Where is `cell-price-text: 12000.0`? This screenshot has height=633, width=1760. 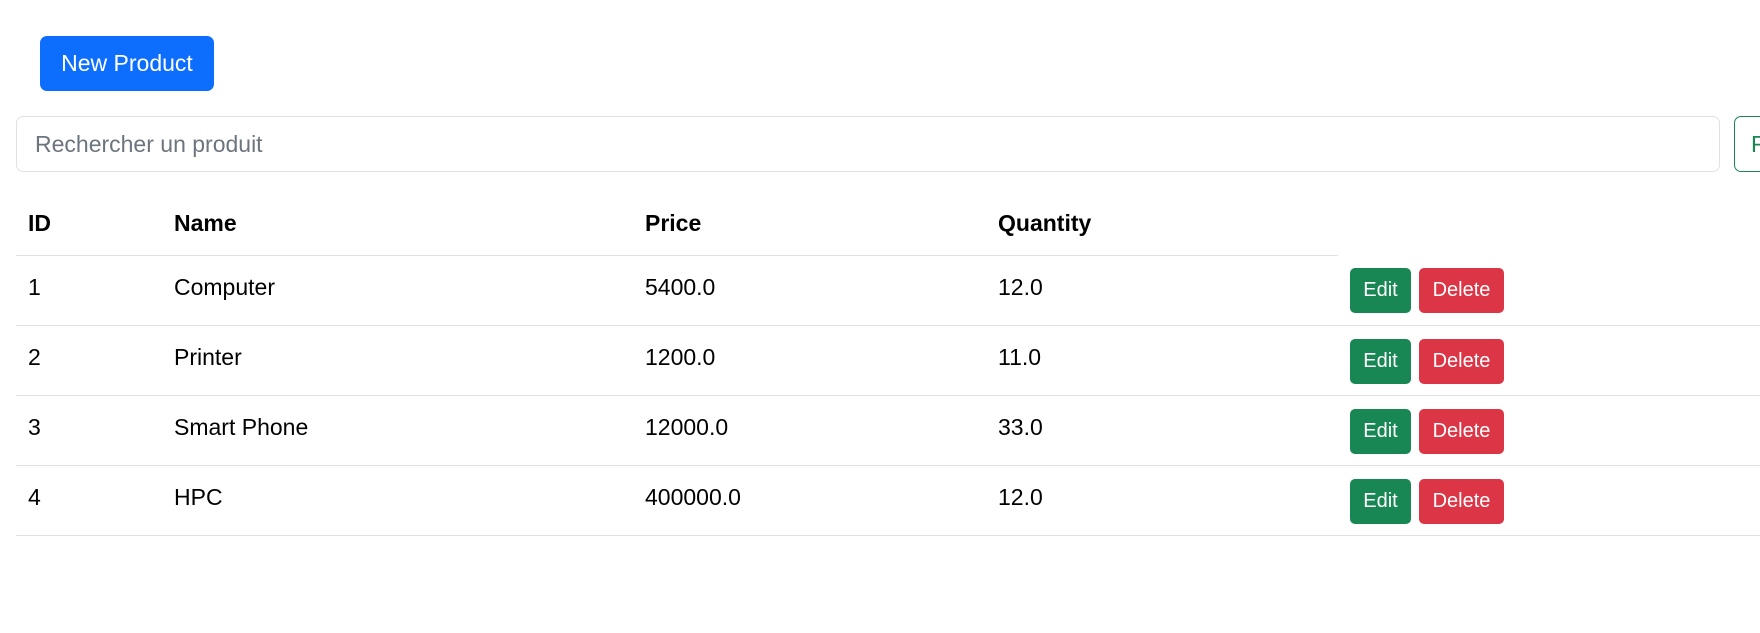
cell-price-text: 12000.0 is located at coordinates (687, 426).